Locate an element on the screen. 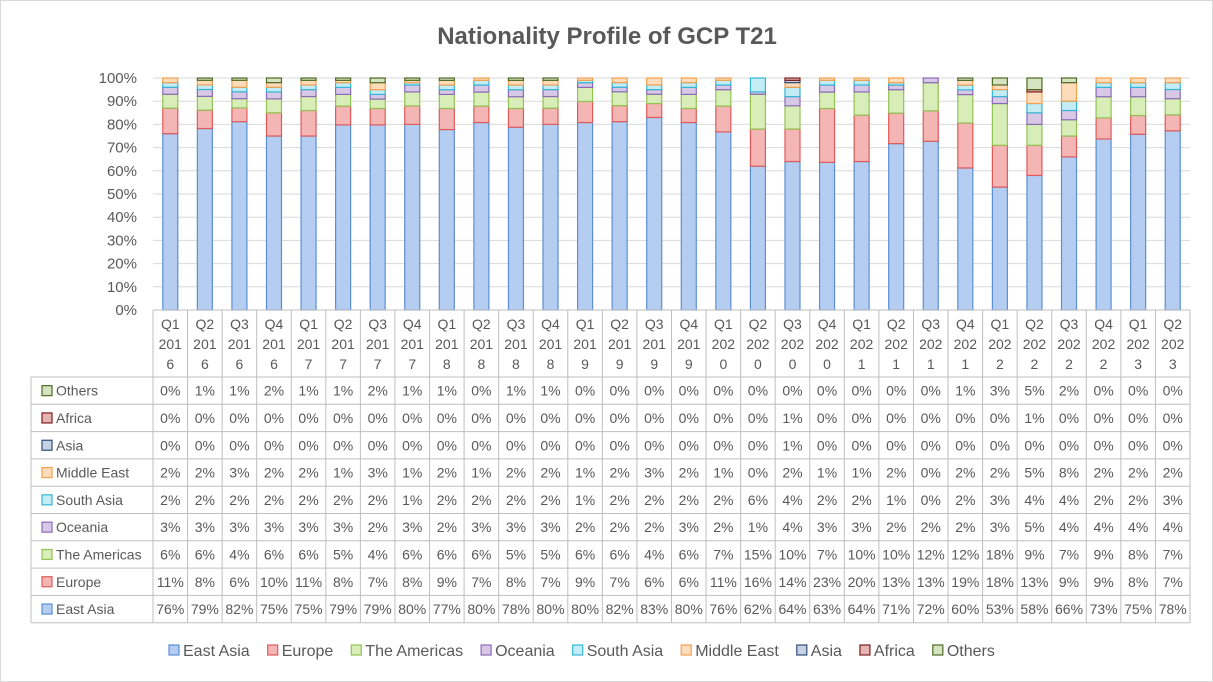 Image resolution: width=1213 pixels, height=682 pixels. table-cell: 10% is located at coordinates (896, 554).